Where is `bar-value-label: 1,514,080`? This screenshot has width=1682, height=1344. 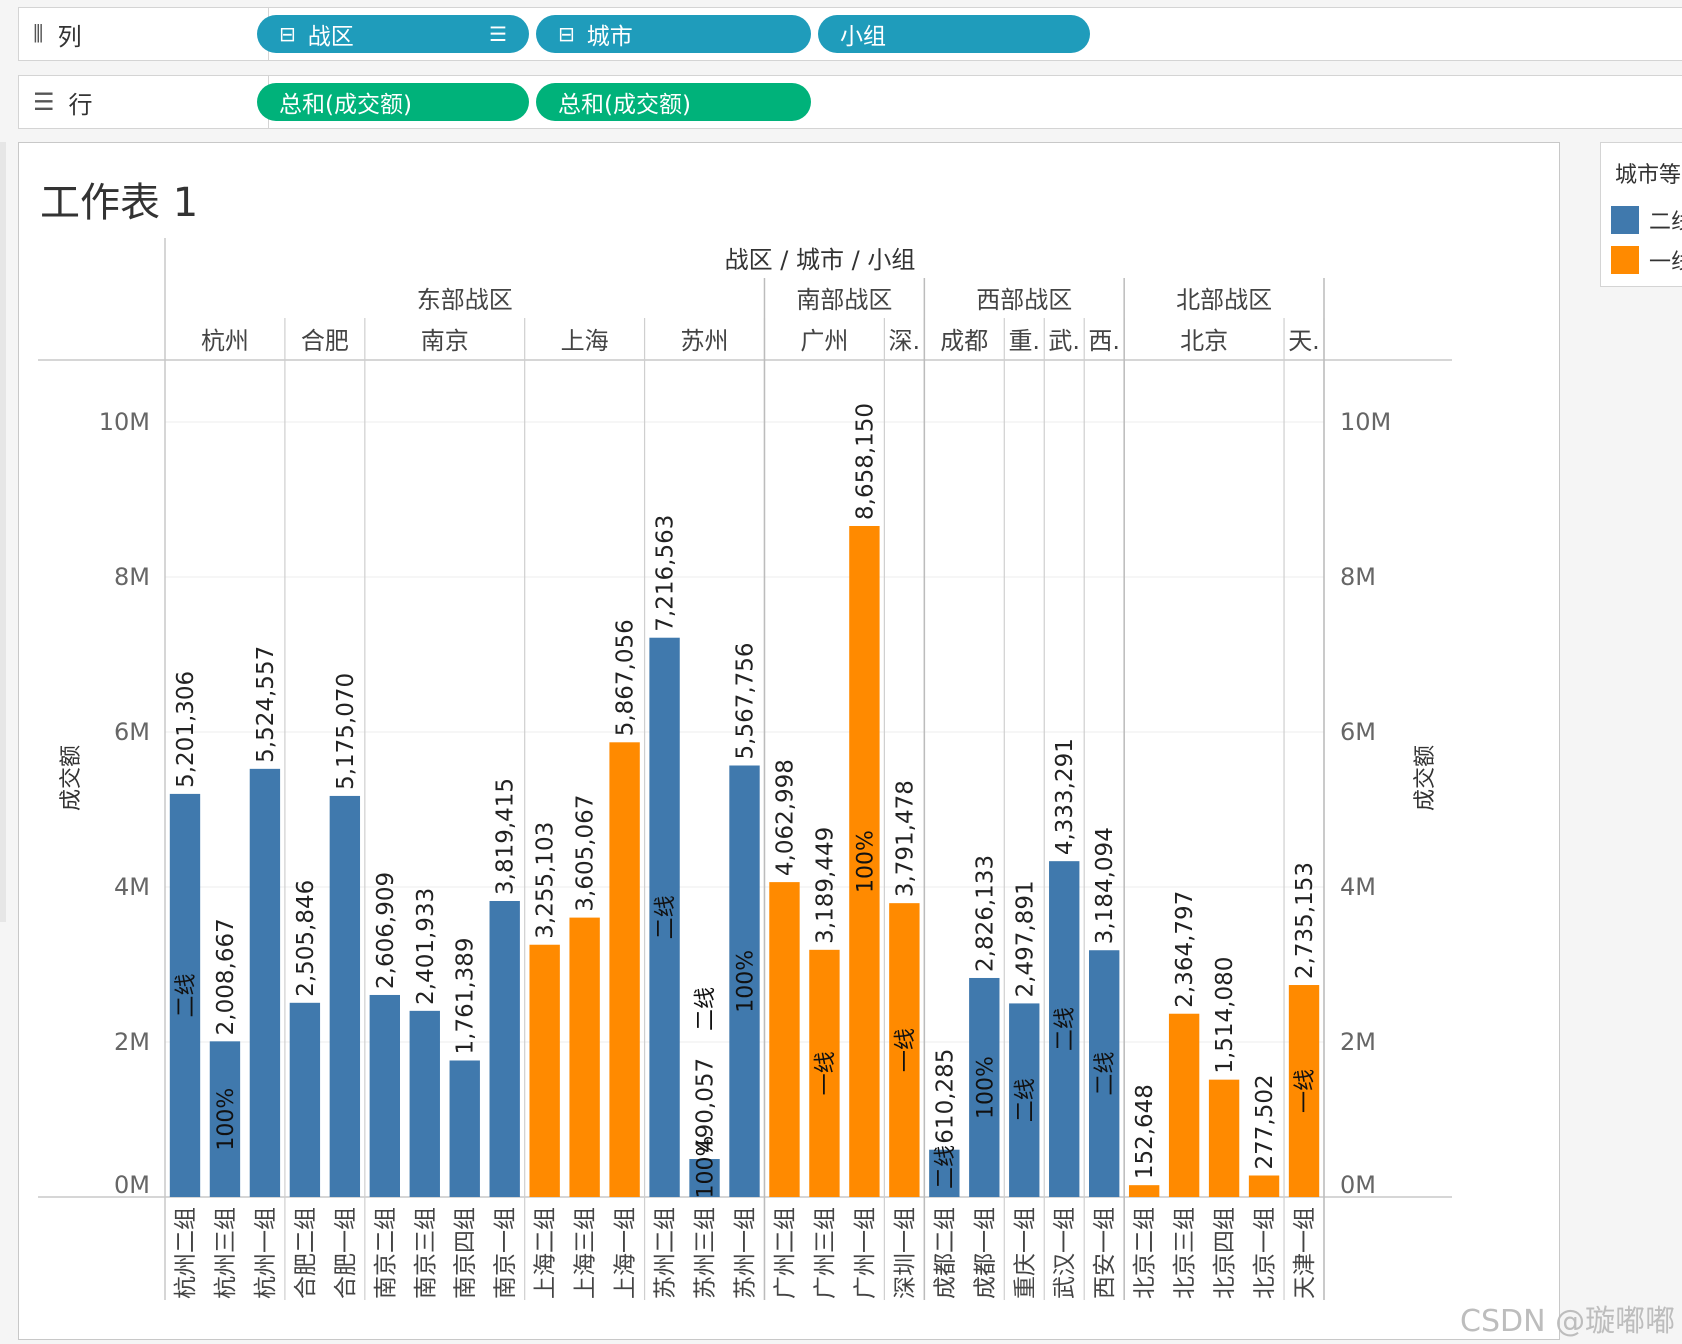
bar-value-label: 1,514,080 is located at coordinates (1225, 1015).